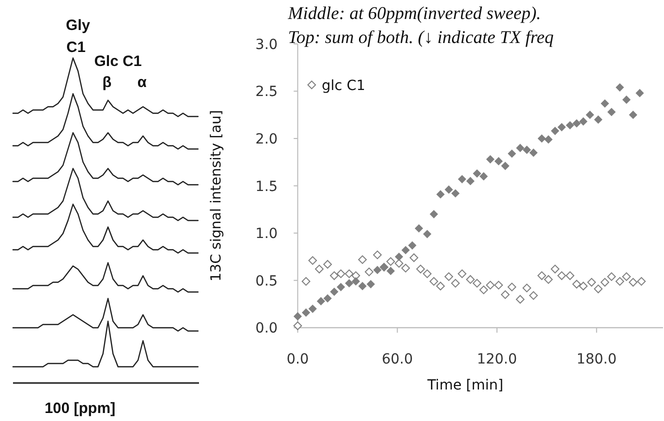 The width and height of the screenshot is (664, 421). Describe the element at coordinates (344, 86) in the screenshot. I see `legend-label: glc C1` at that location.